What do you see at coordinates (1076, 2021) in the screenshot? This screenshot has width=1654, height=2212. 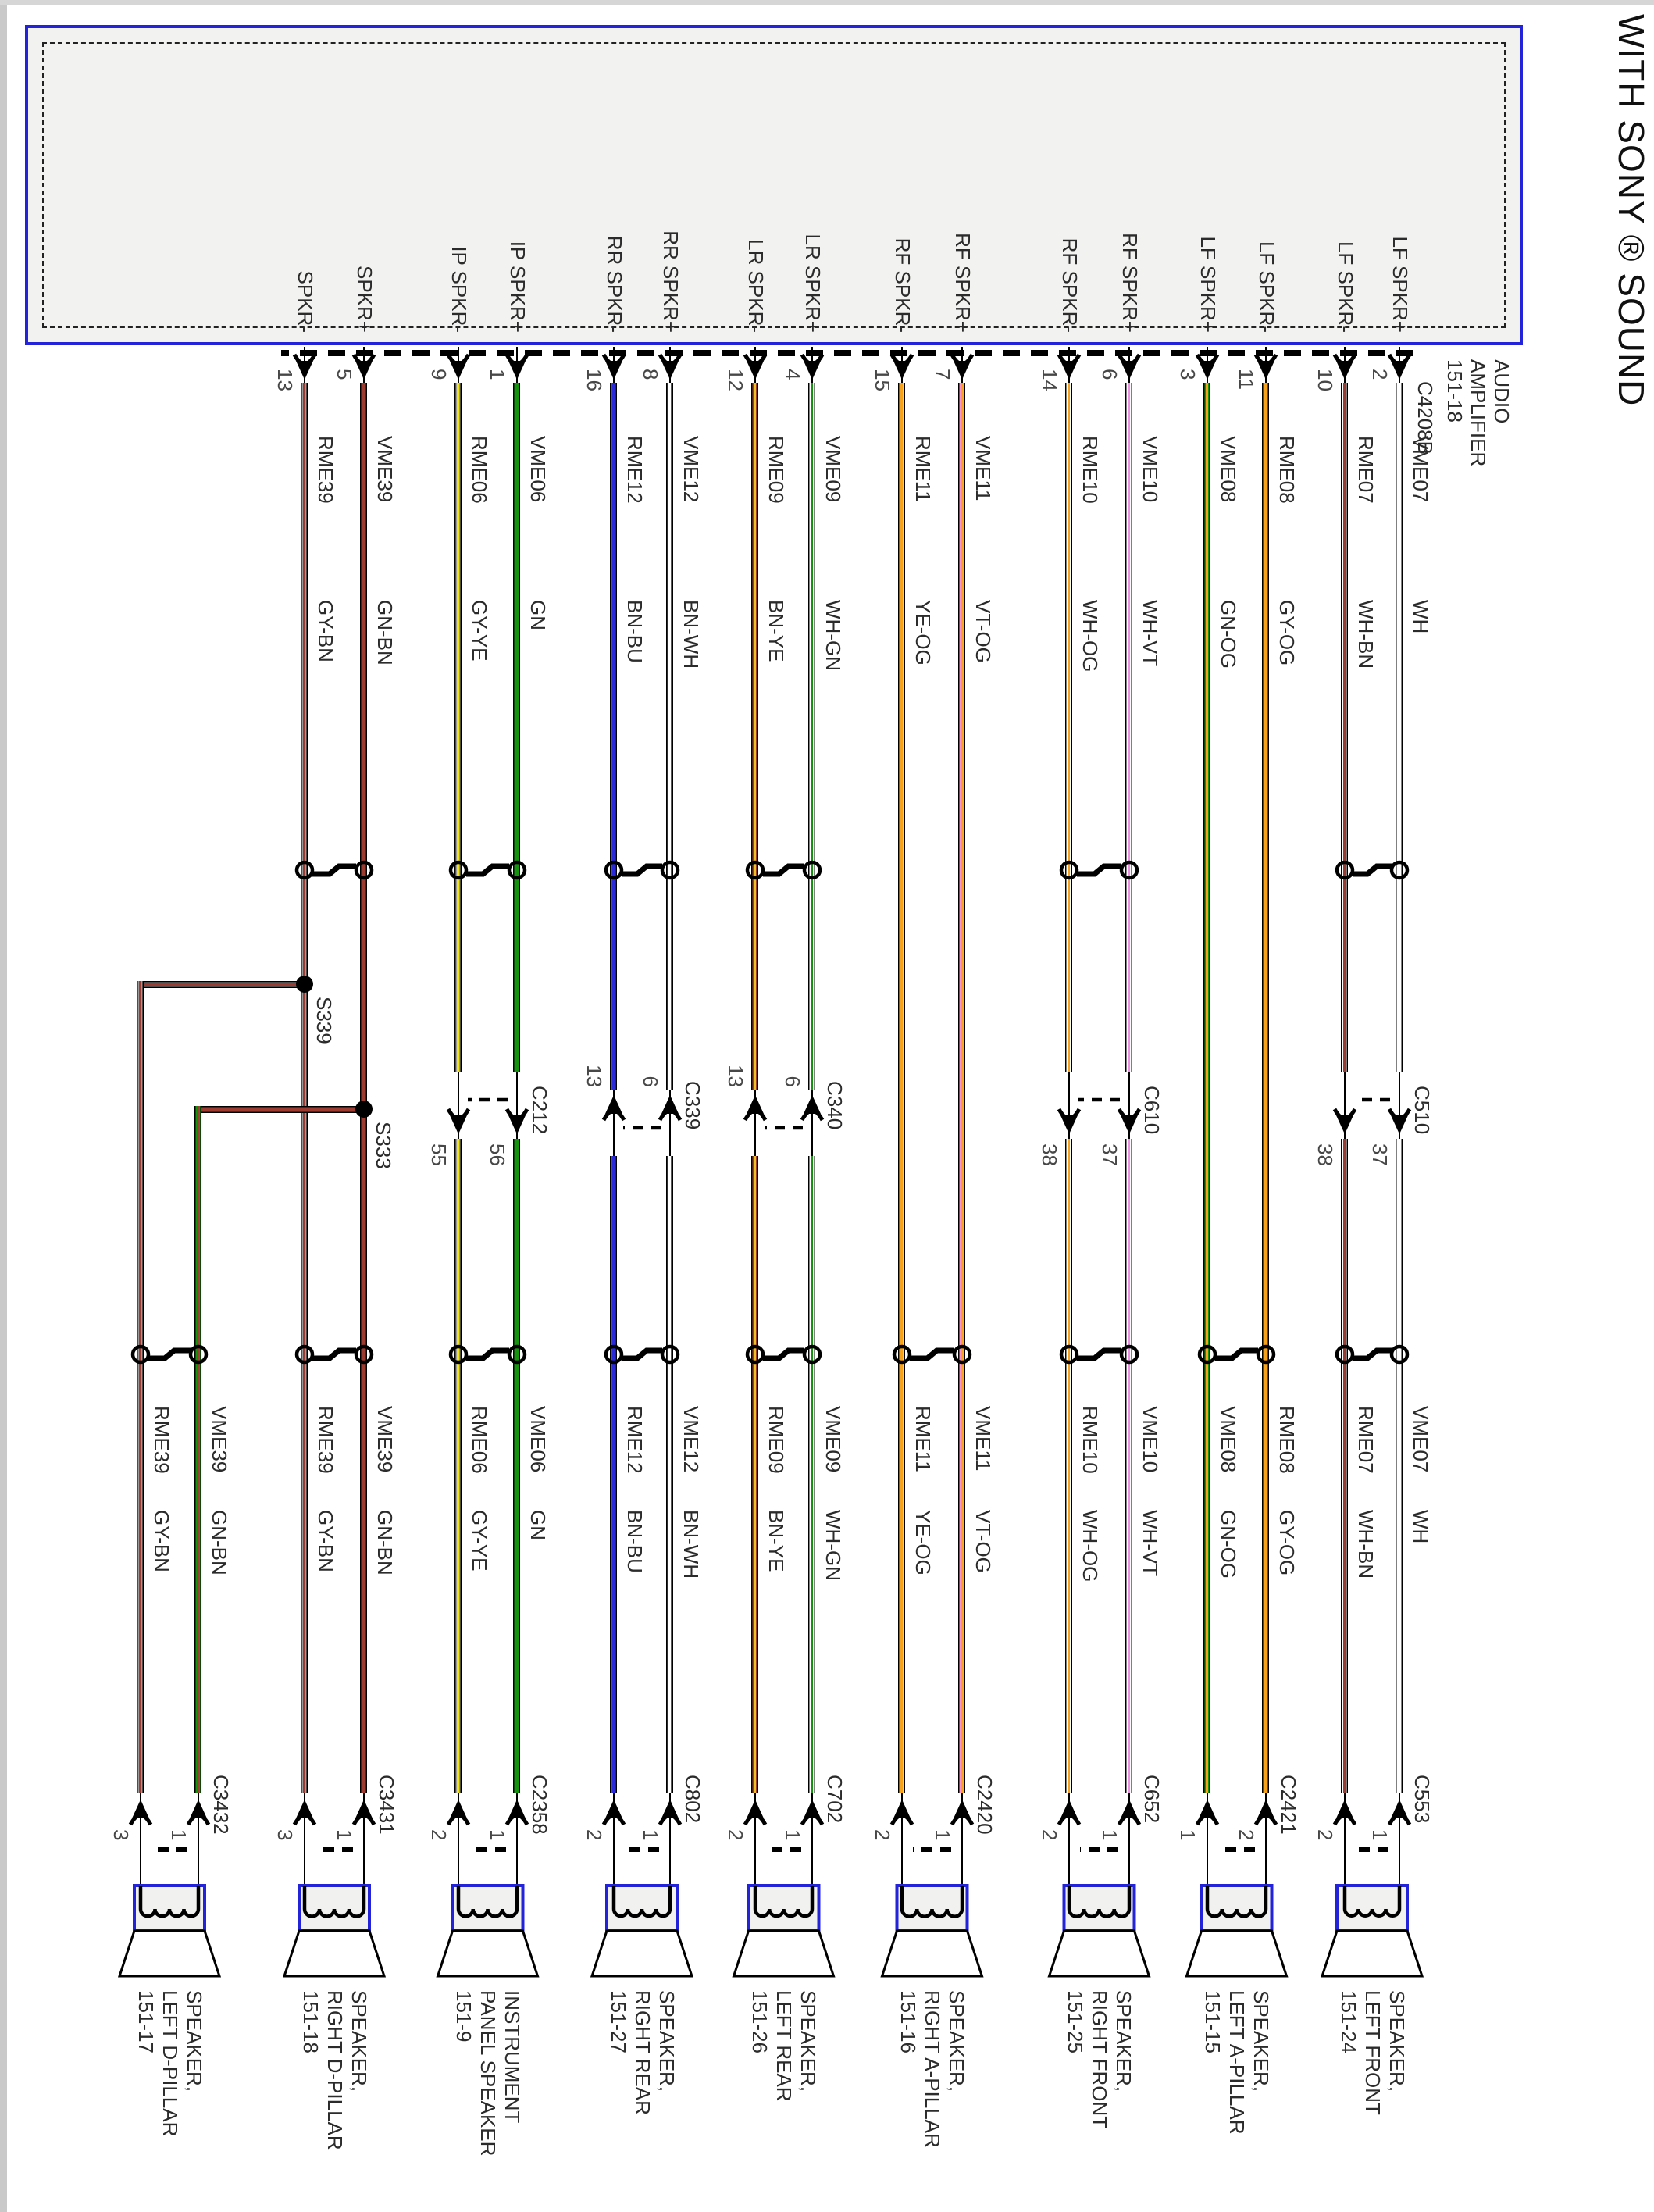 I see `speaker-name-C652-line-3: 151-25` at bounding box center [1076, 2021].